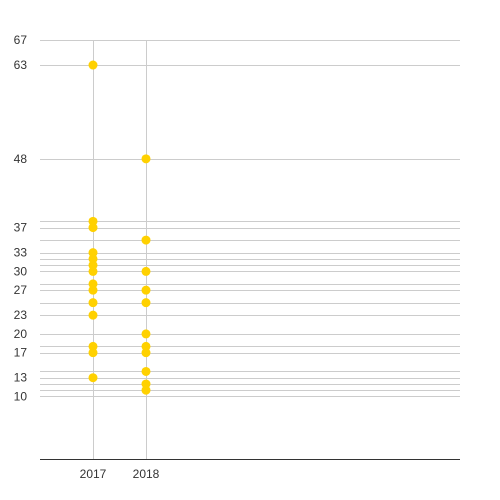 This screenshot has height=500, width=500. Describe the element at coordinates (119, 227) in the screenshot. I see `data-points` at that location.